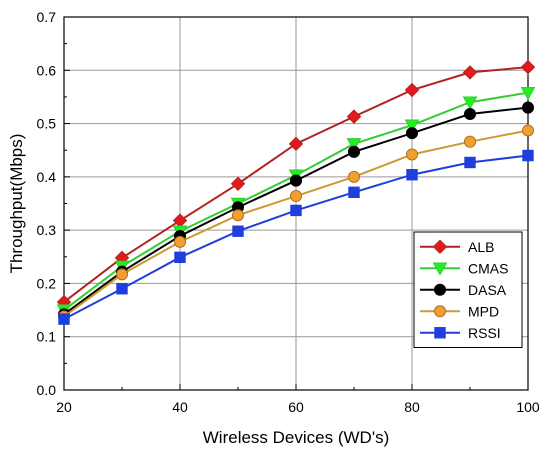 Image resolution: width=550 pixels, height=456 pixels. Describe the element at coordinates (47, 70) in the screenshot. I see `y-tick-label: 0.6` at that location.